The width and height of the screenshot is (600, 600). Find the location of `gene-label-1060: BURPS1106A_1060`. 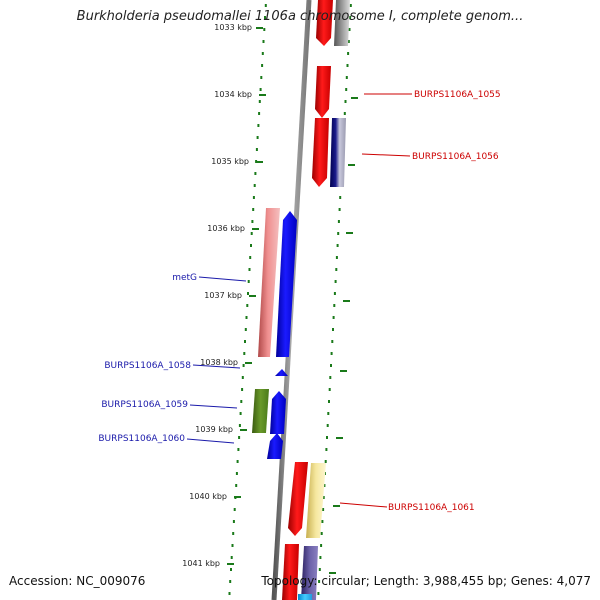

gene-label-1060: BURPS1106A_1060 is located at coordinates (141, 439).